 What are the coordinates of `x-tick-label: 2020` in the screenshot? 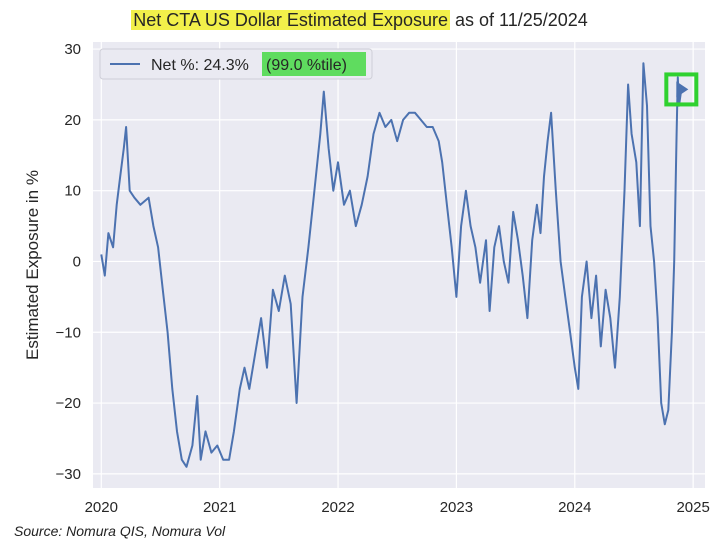 It's located at (101, 507).